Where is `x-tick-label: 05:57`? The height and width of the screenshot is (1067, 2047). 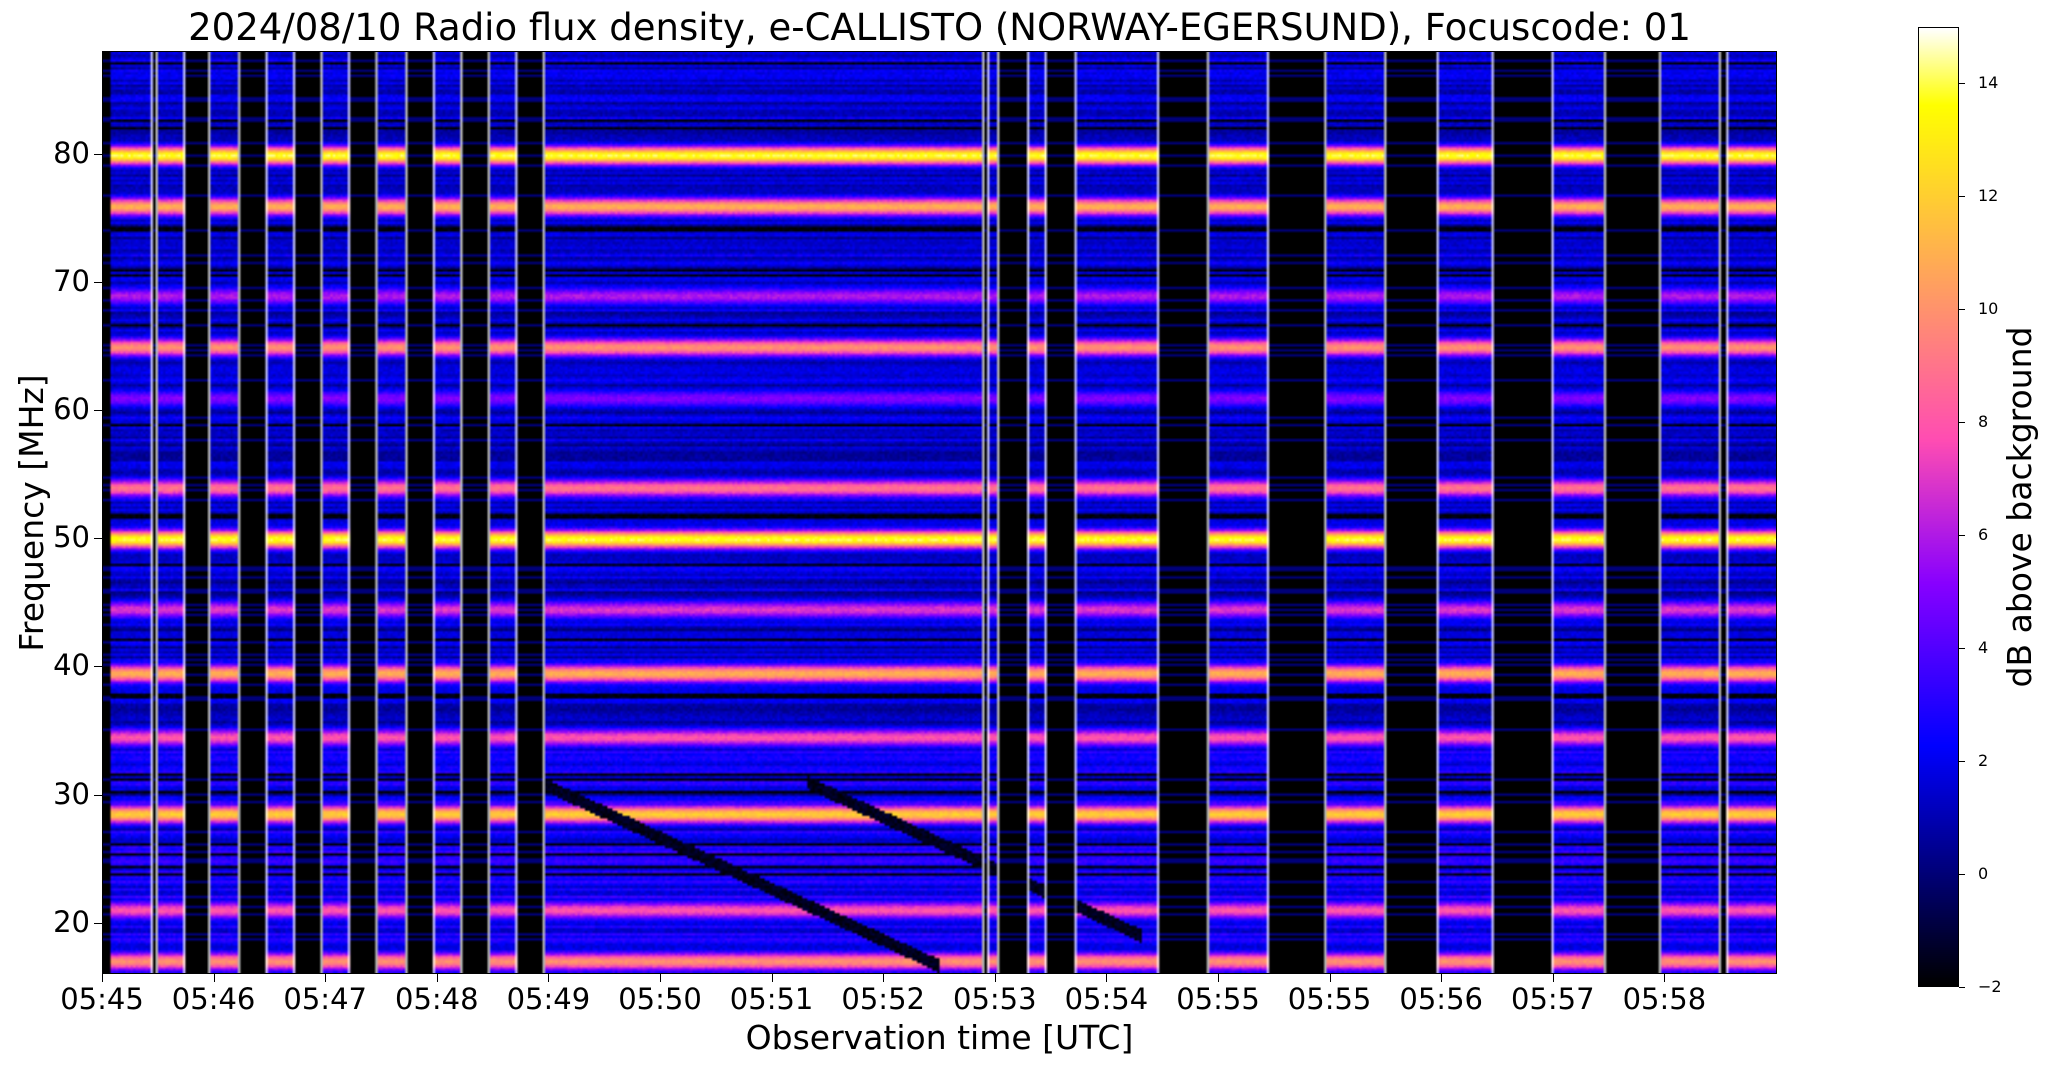 x-tick-label: 05:57 is located at coordinates (1553, 999).